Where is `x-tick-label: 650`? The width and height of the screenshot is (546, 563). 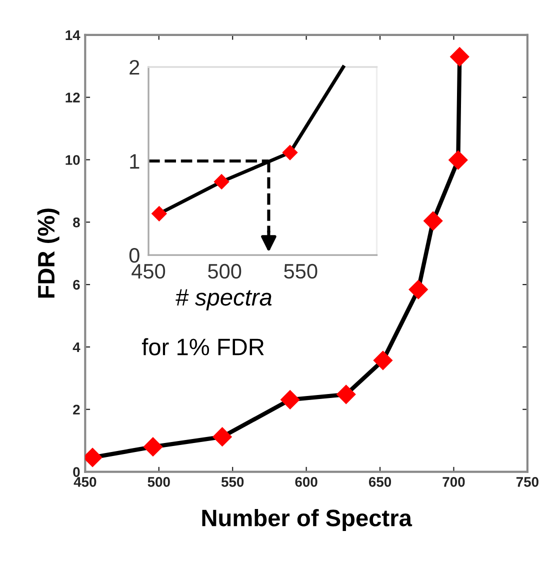
x-tick-label: 650 is located at coordinates (380, 482).